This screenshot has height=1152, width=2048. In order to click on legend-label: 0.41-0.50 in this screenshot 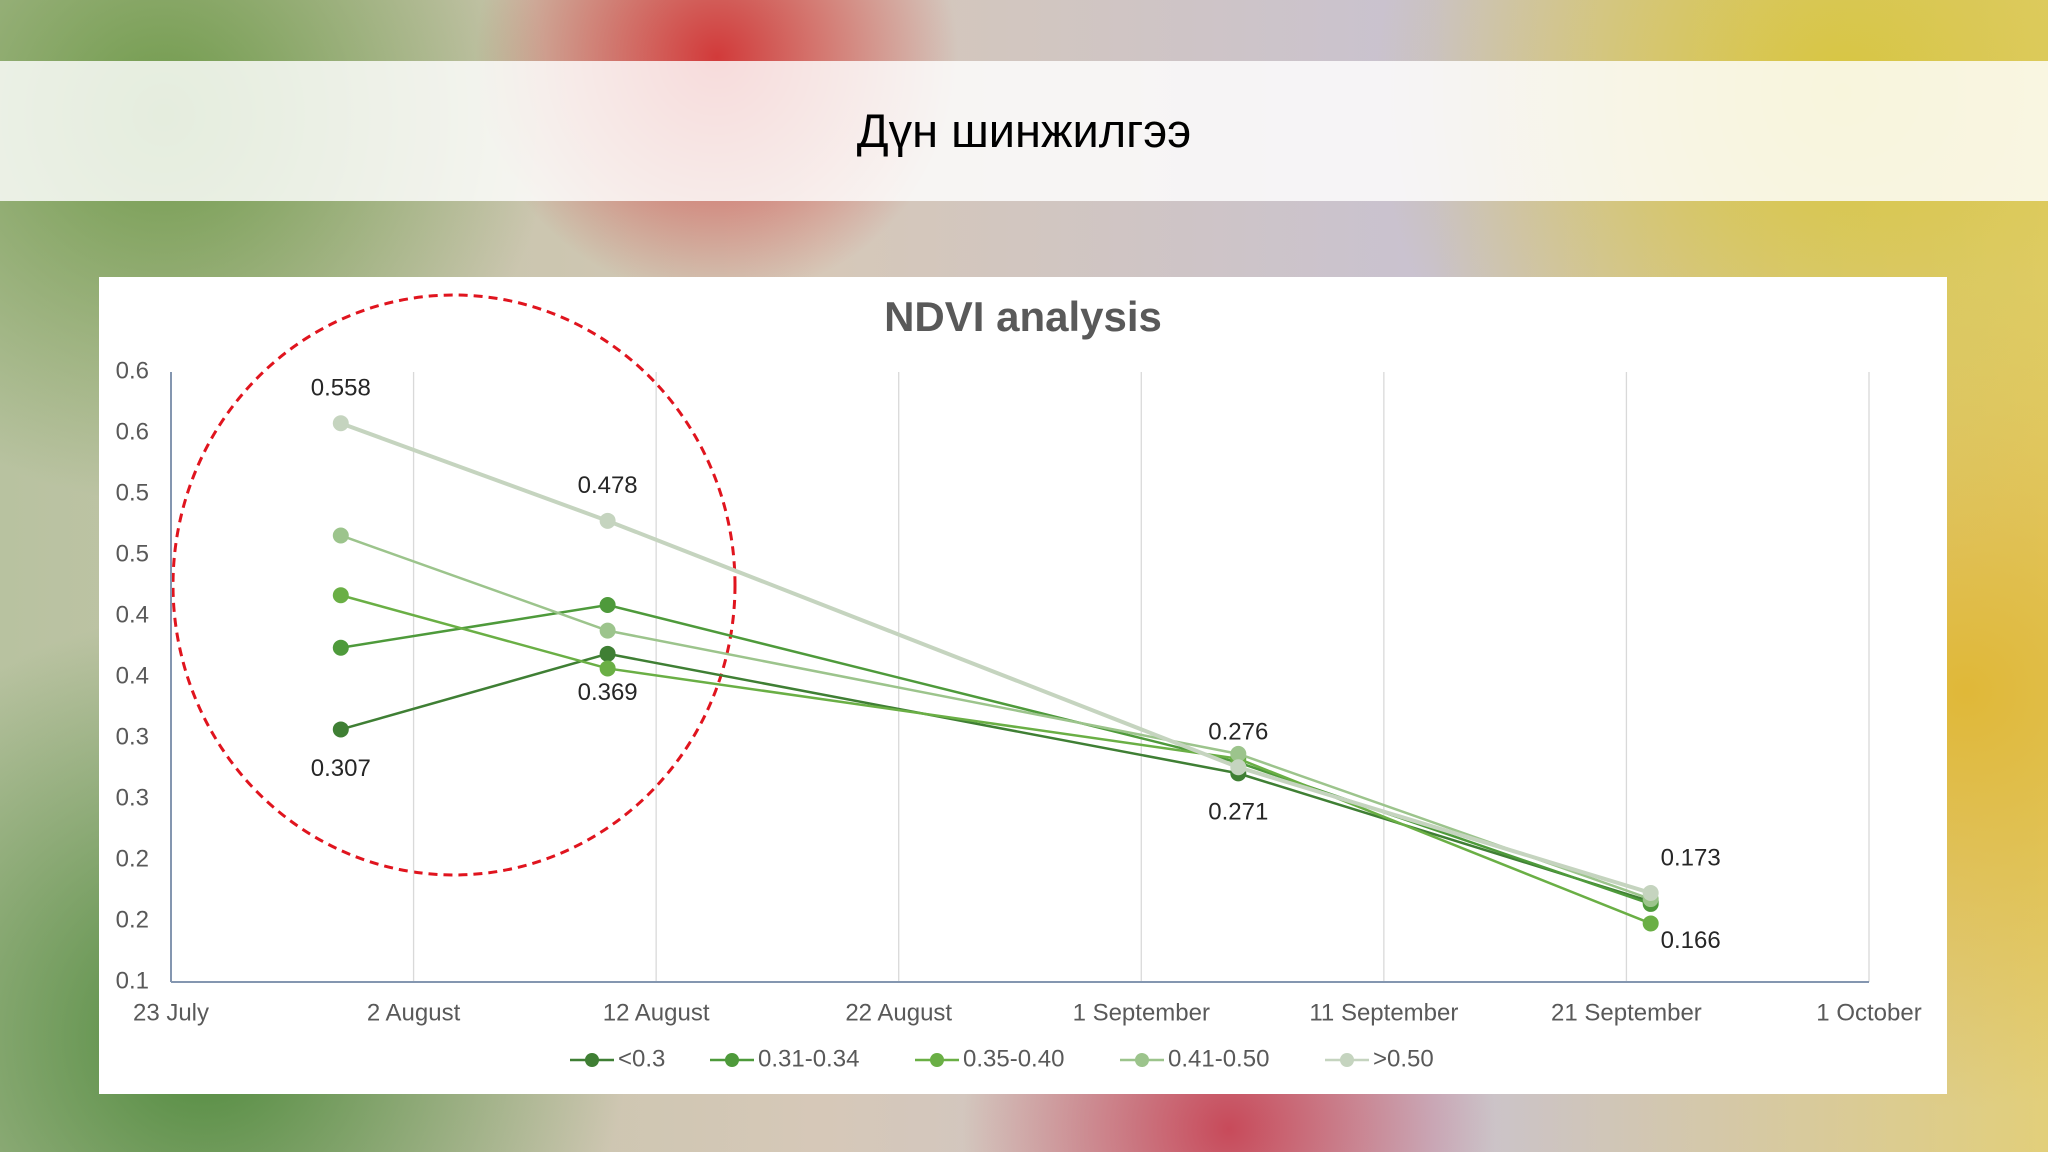, I will do `click(1218, 1058)`.